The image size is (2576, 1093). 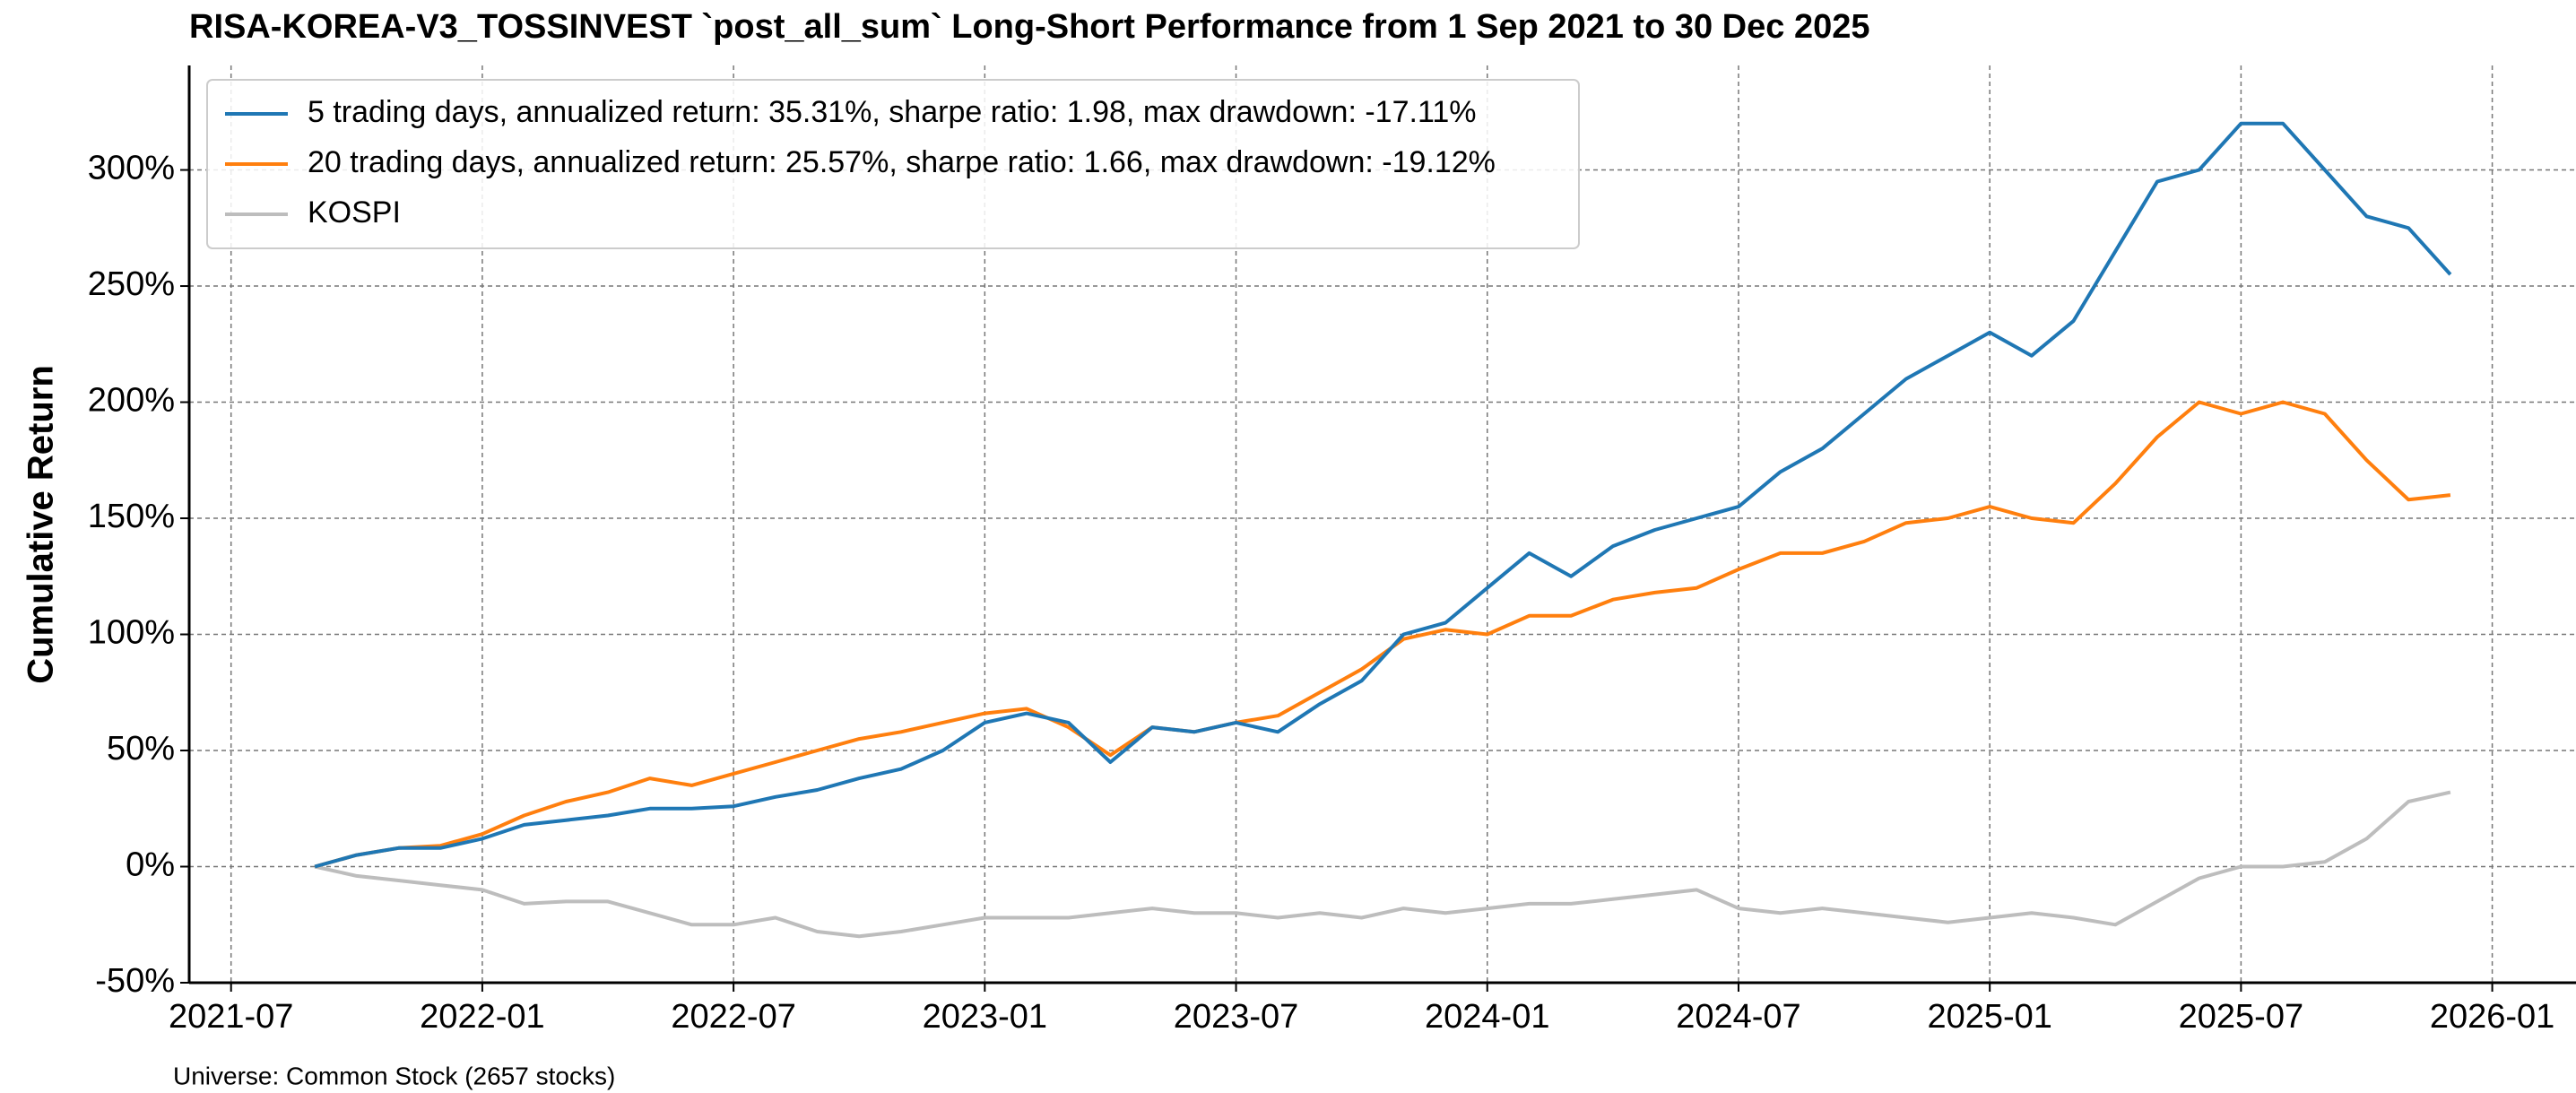 What do you see at coordinates (1236, 1017) in the screenshot?
I see `x-tick-label: 2023-07` at bounding box center [1236, 1017].